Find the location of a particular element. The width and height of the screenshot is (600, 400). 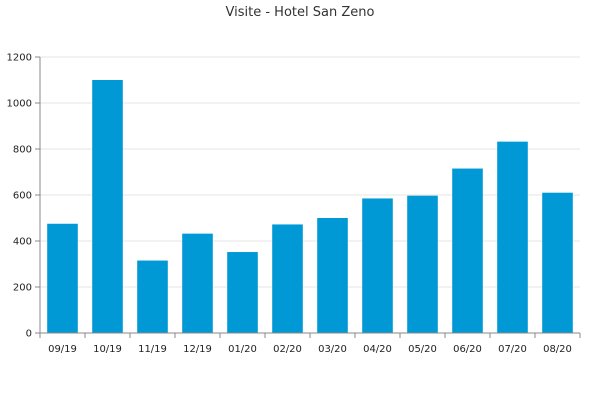

bar-12/19 is located at coordinates (197, 283).